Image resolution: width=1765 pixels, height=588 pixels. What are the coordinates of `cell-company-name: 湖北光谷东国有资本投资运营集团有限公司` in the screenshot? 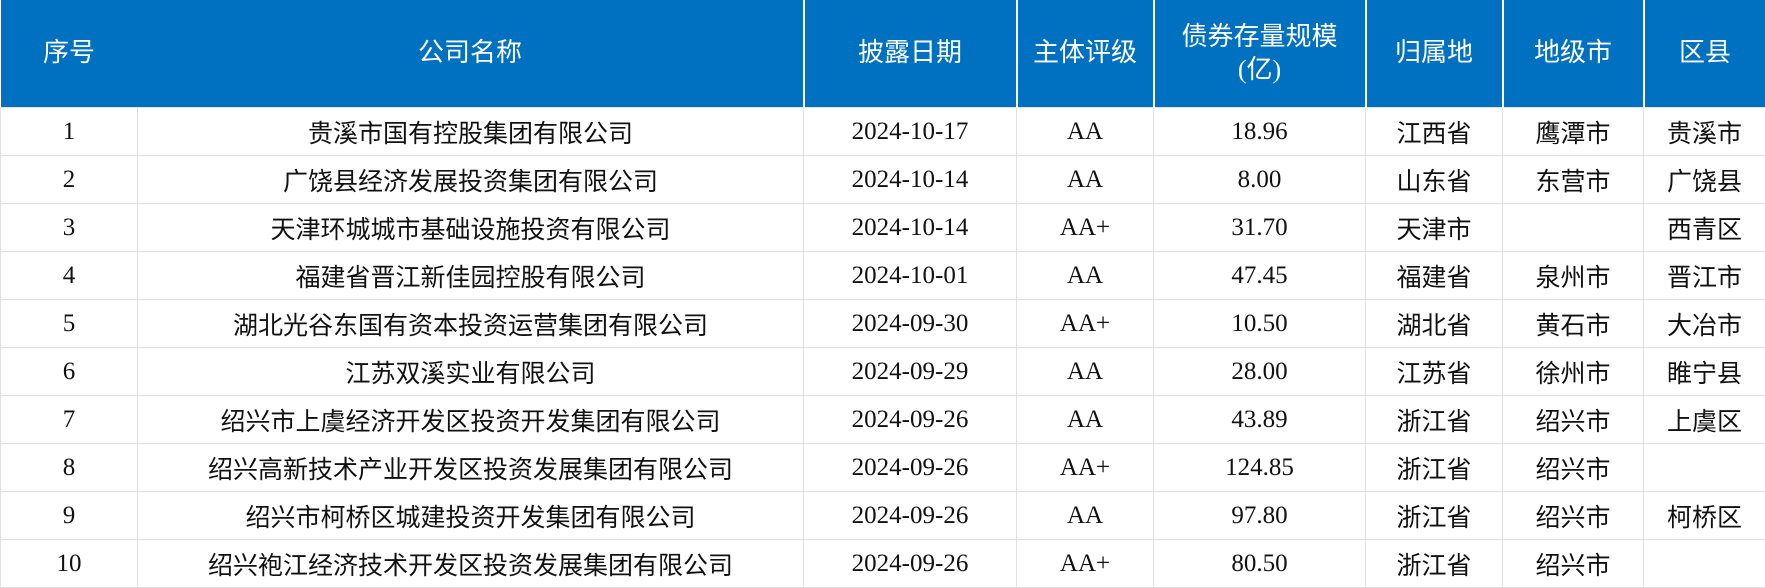 It's located at (471, 324).